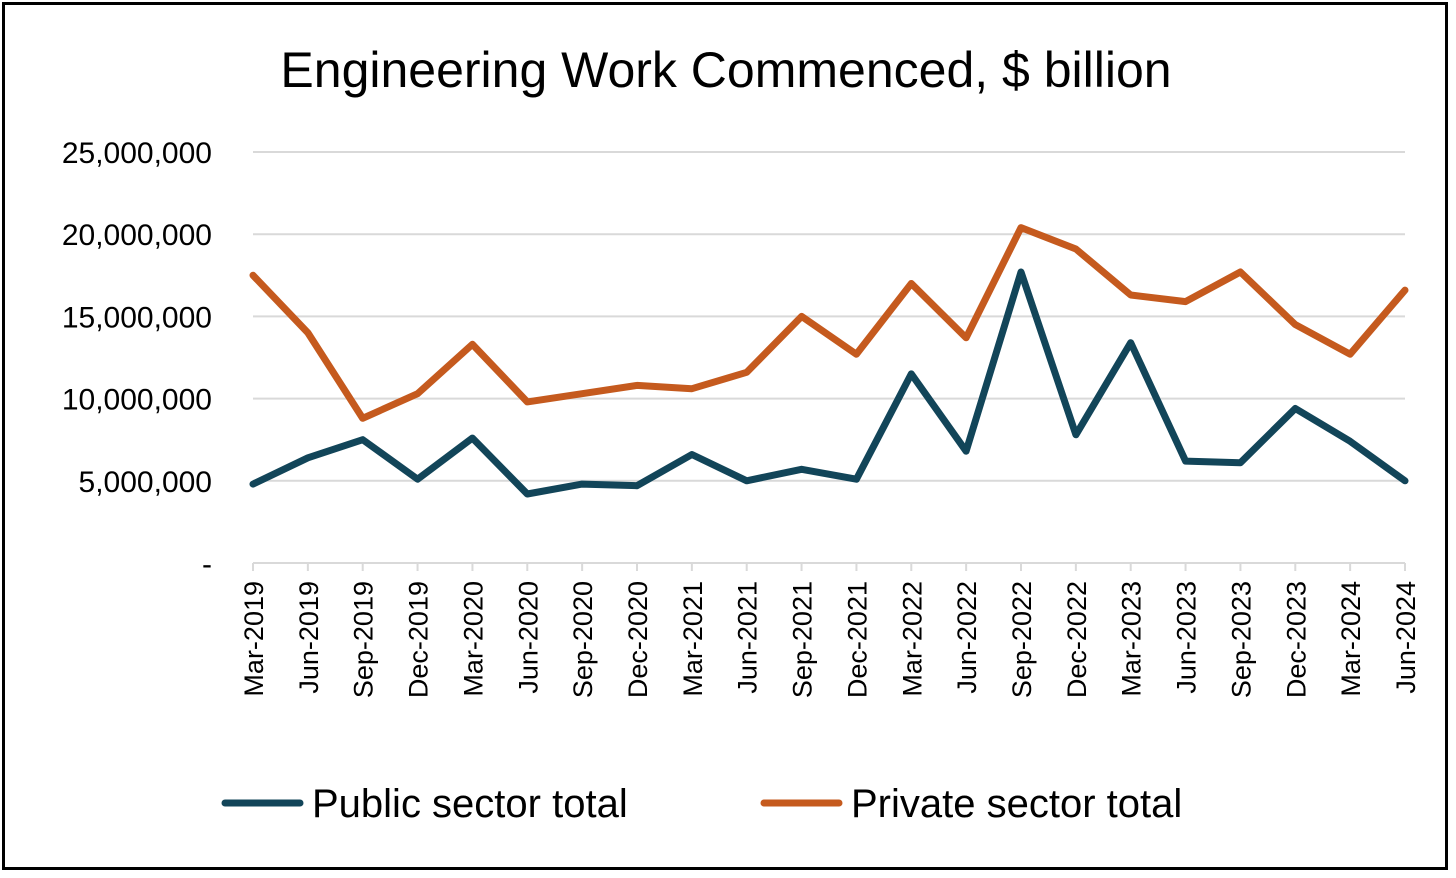 This screenshot has width=1456, height=878. I want to click on y-tick-label: 25,000,000, so click(137, 153).